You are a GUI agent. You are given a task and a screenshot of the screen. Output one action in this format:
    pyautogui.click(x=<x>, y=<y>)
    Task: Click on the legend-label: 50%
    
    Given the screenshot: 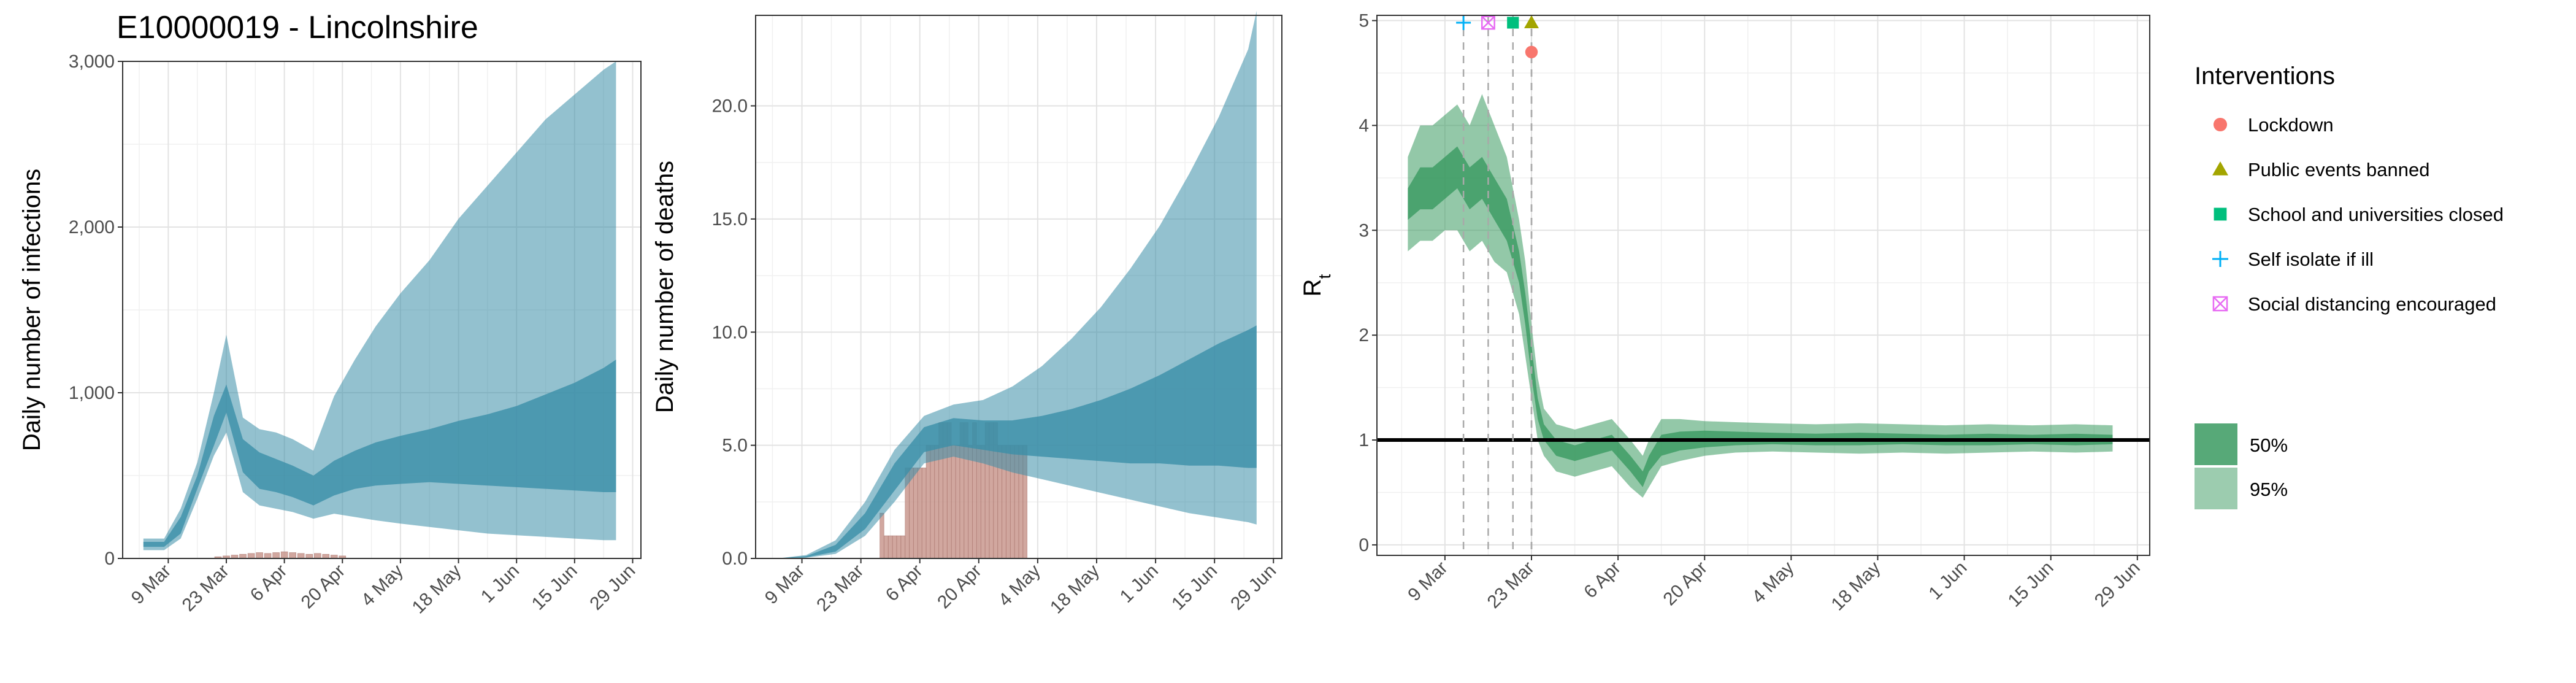 What is the action you would take?
    pyautogui.click(x=2269, y=445)
    